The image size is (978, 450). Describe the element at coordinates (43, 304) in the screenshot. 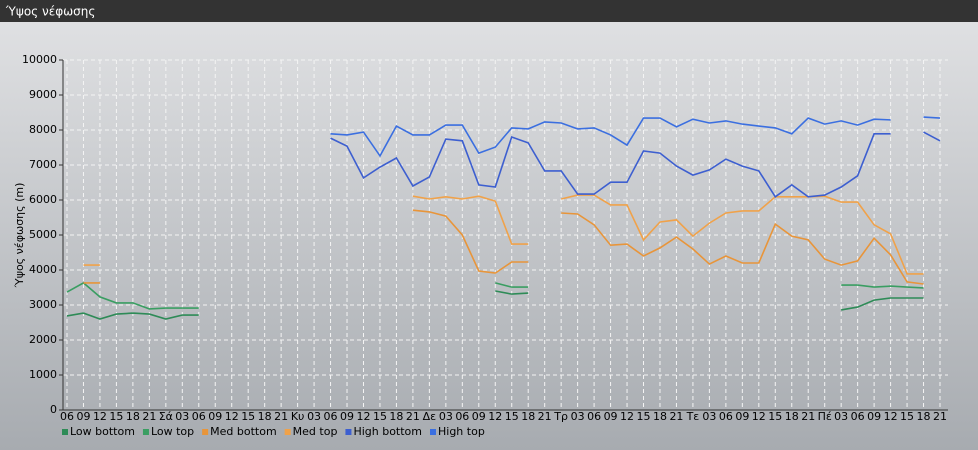

I see `y-tick-label: 3000` at that location.